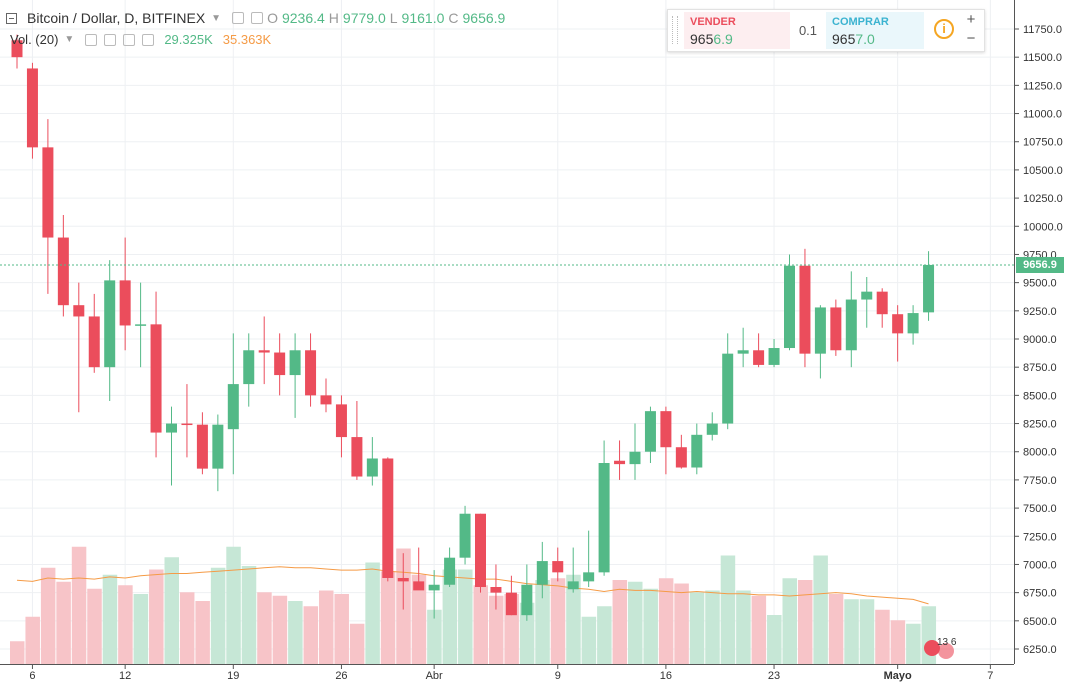 The width and height of the screenshot is (1074, 690). Describe the element at coordinates (737, 30) in the screenshot. I see `sell-button: VENDER 9656.9` at that location.